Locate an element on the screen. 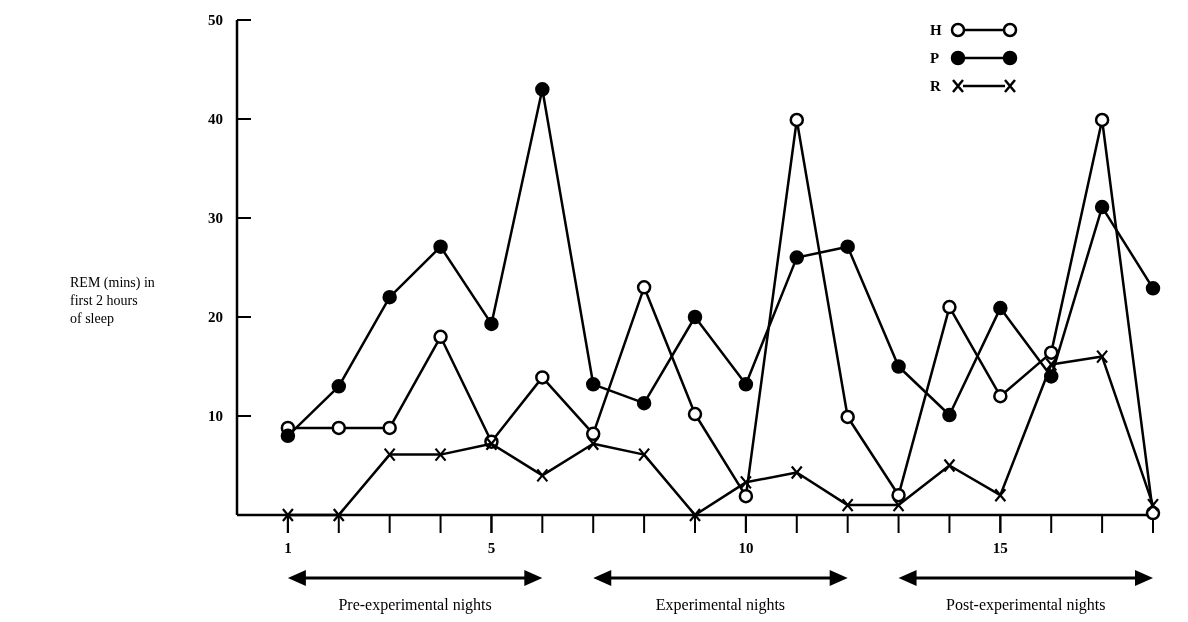 The image size is (1188, 622). y-tick-label: 40 is located at coordinates (215, 119).